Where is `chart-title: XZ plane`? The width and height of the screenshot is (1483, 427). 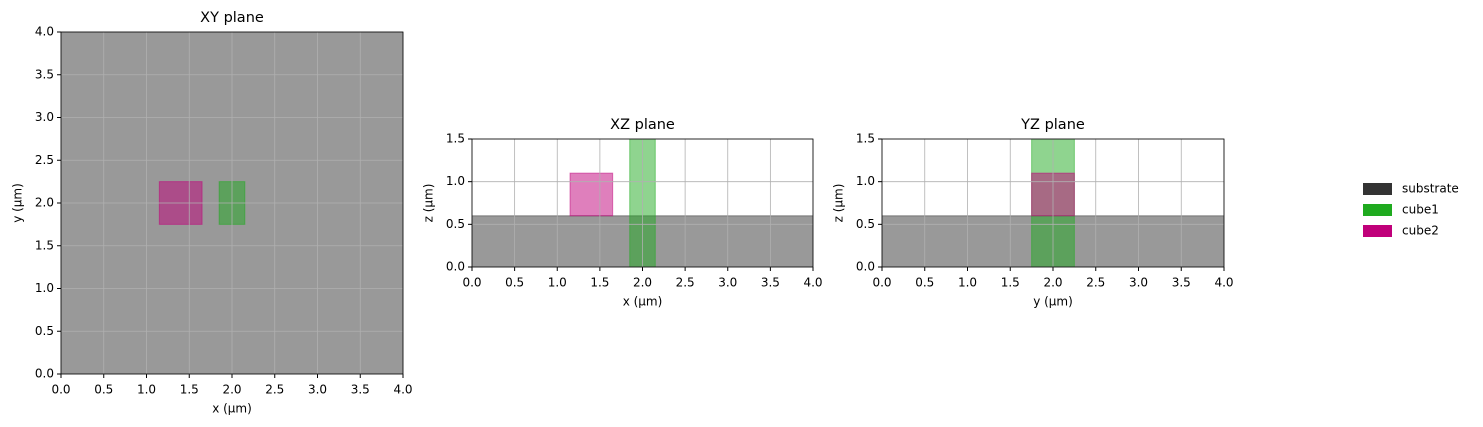 chart-title: XZ plane is located at coordinates (642, 125).